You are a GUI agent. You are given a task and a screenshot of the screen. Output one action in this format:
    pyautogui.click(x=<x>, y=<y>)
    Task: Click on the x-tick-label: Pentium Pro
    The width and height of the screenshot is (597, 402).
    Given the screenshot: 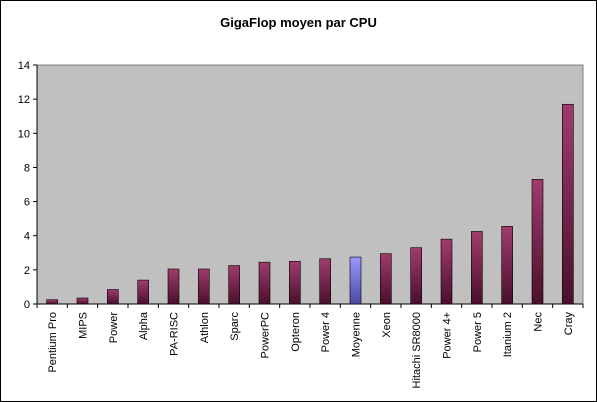 What is the action you would take?
    pyautogui.click(x=53, y=342)
    